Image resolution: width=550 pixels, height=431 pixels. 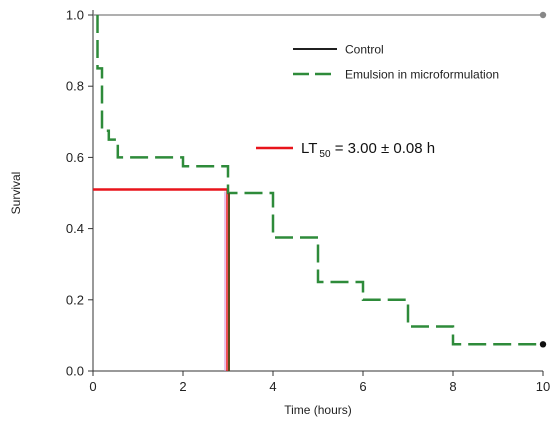 I want to click on legend-label-0: Control, so click(x=364, y=50).